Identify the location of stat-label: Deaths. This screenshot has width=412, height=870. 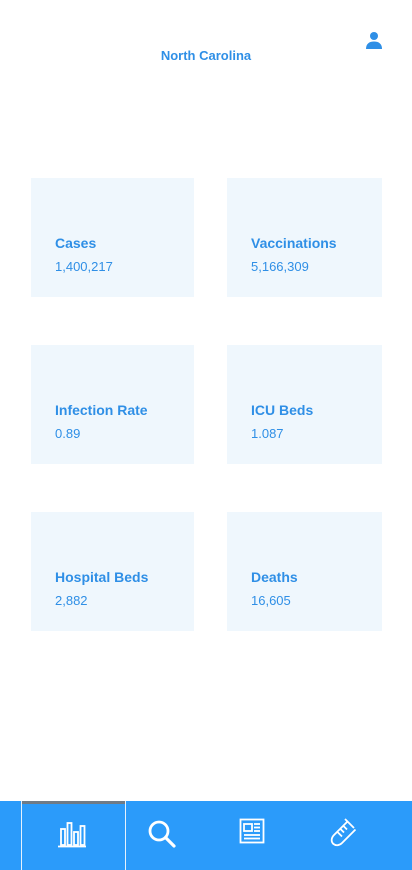
(274, 577).